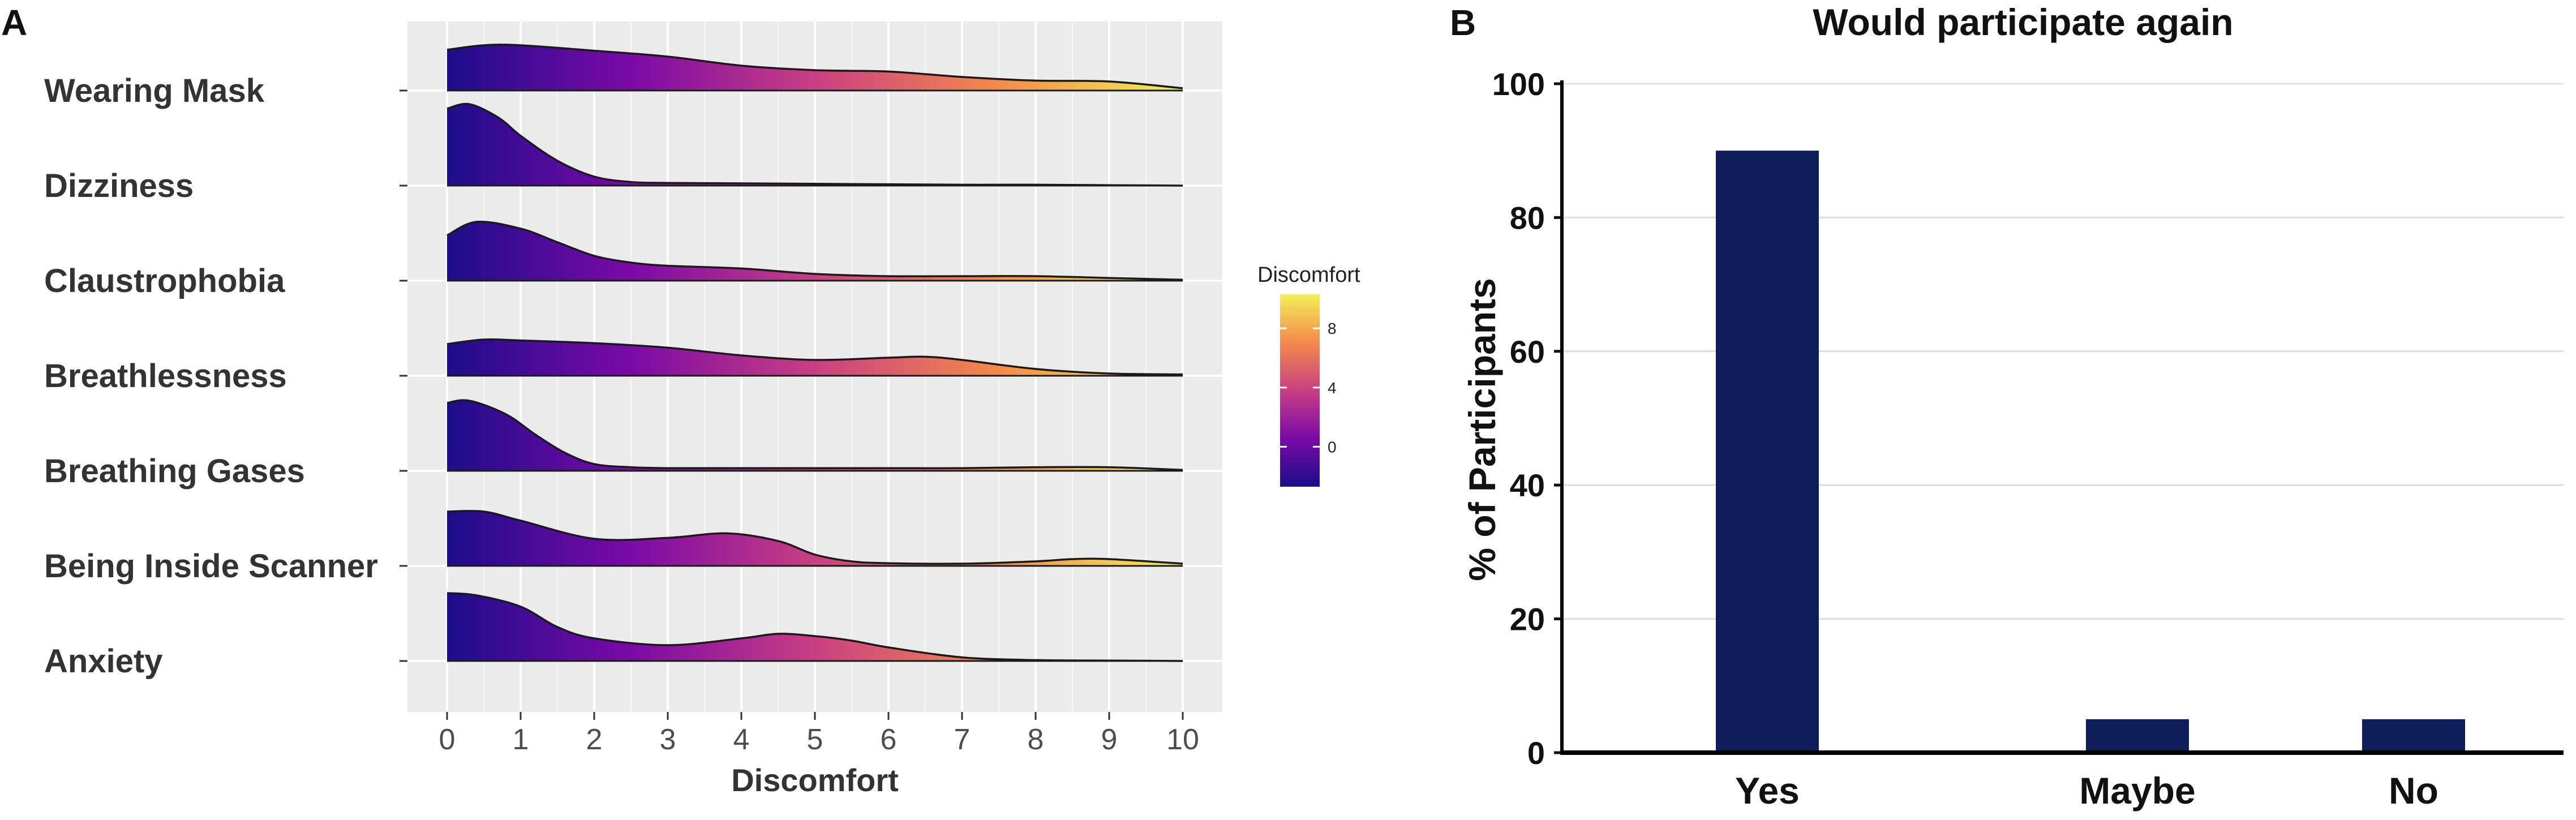 This screenshot has width=2576, height=820. I want to click on bar-chart-y-tick-label: 0, so click(1536, 753).